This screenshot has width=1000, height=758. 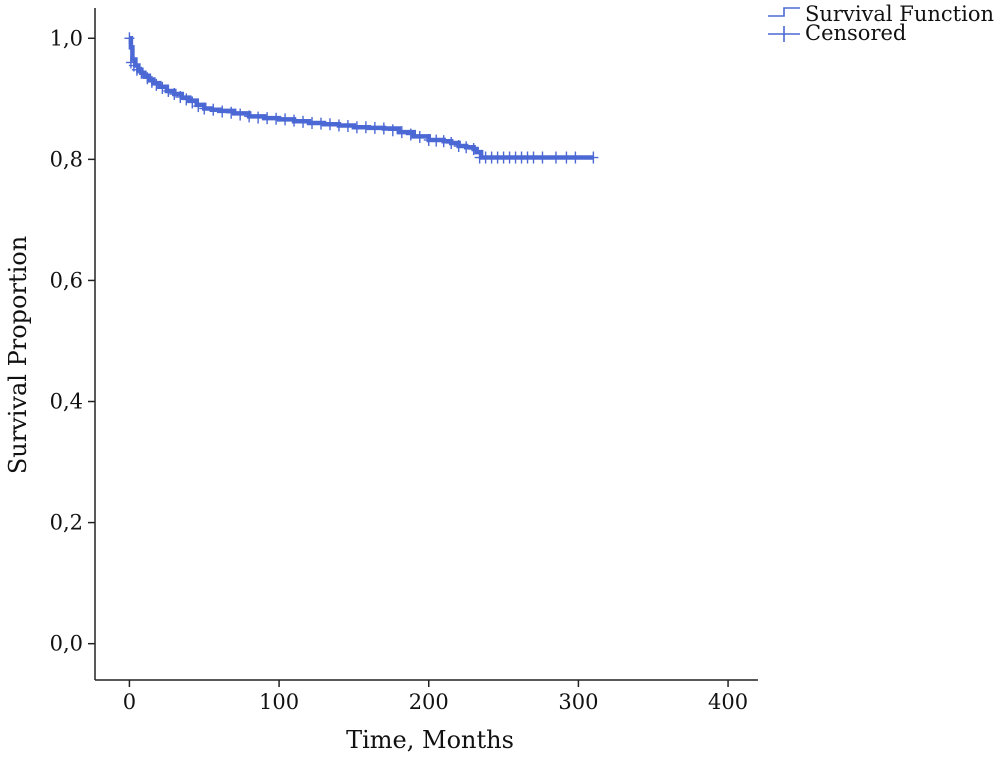 I want to click on y-tick-label: 0,6, so click(x=66, y=280).